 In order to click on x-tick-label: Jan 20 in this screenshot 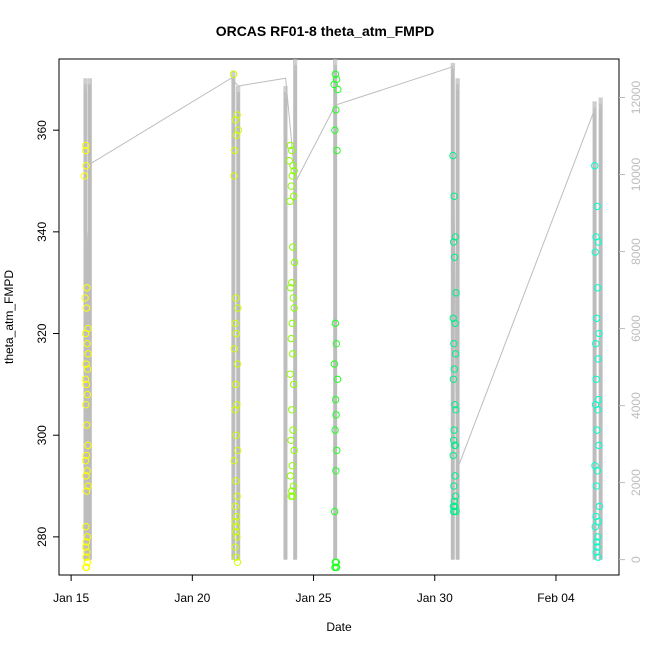, I will do `click(192, 598)`.